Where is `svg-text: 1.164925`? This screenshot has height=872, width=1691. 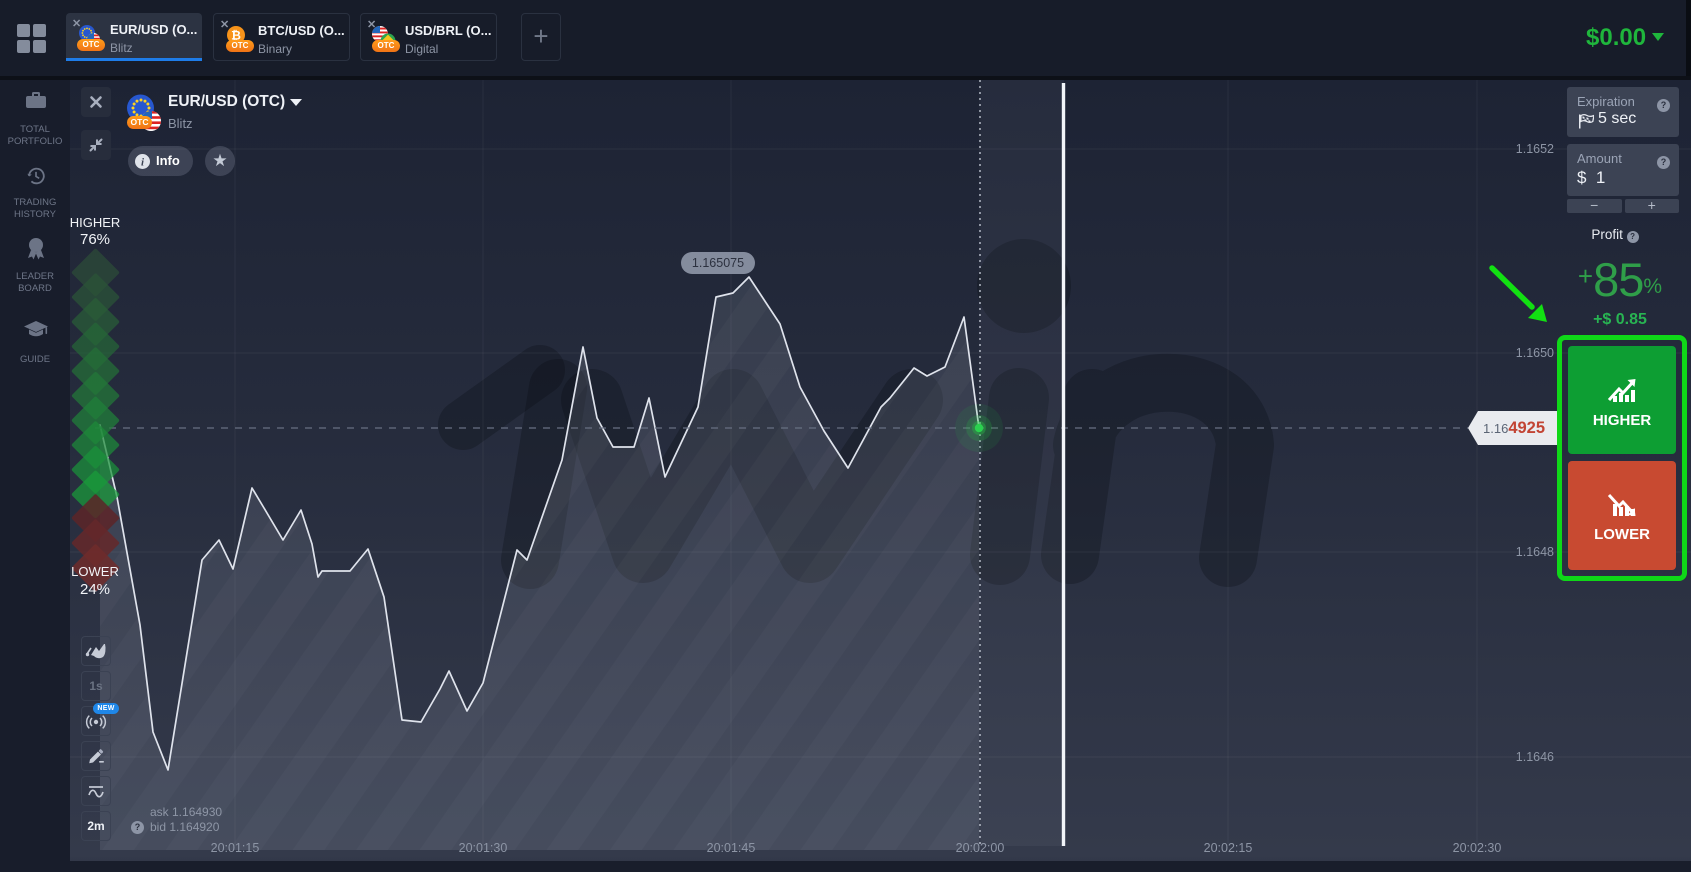 svg-text: 1.164925 is located at coordinates (1514, 428).